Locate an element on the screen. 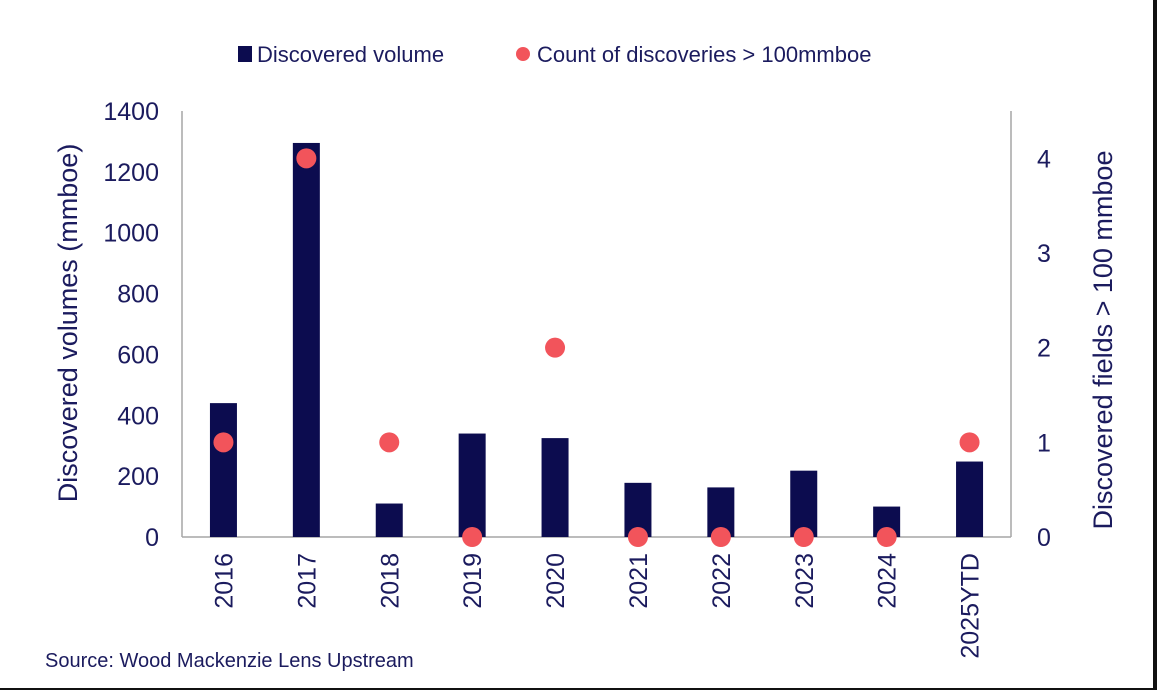 The image size is (1158, 690). y-tick-label-right: 0 is located at coordinates (1044, 538).